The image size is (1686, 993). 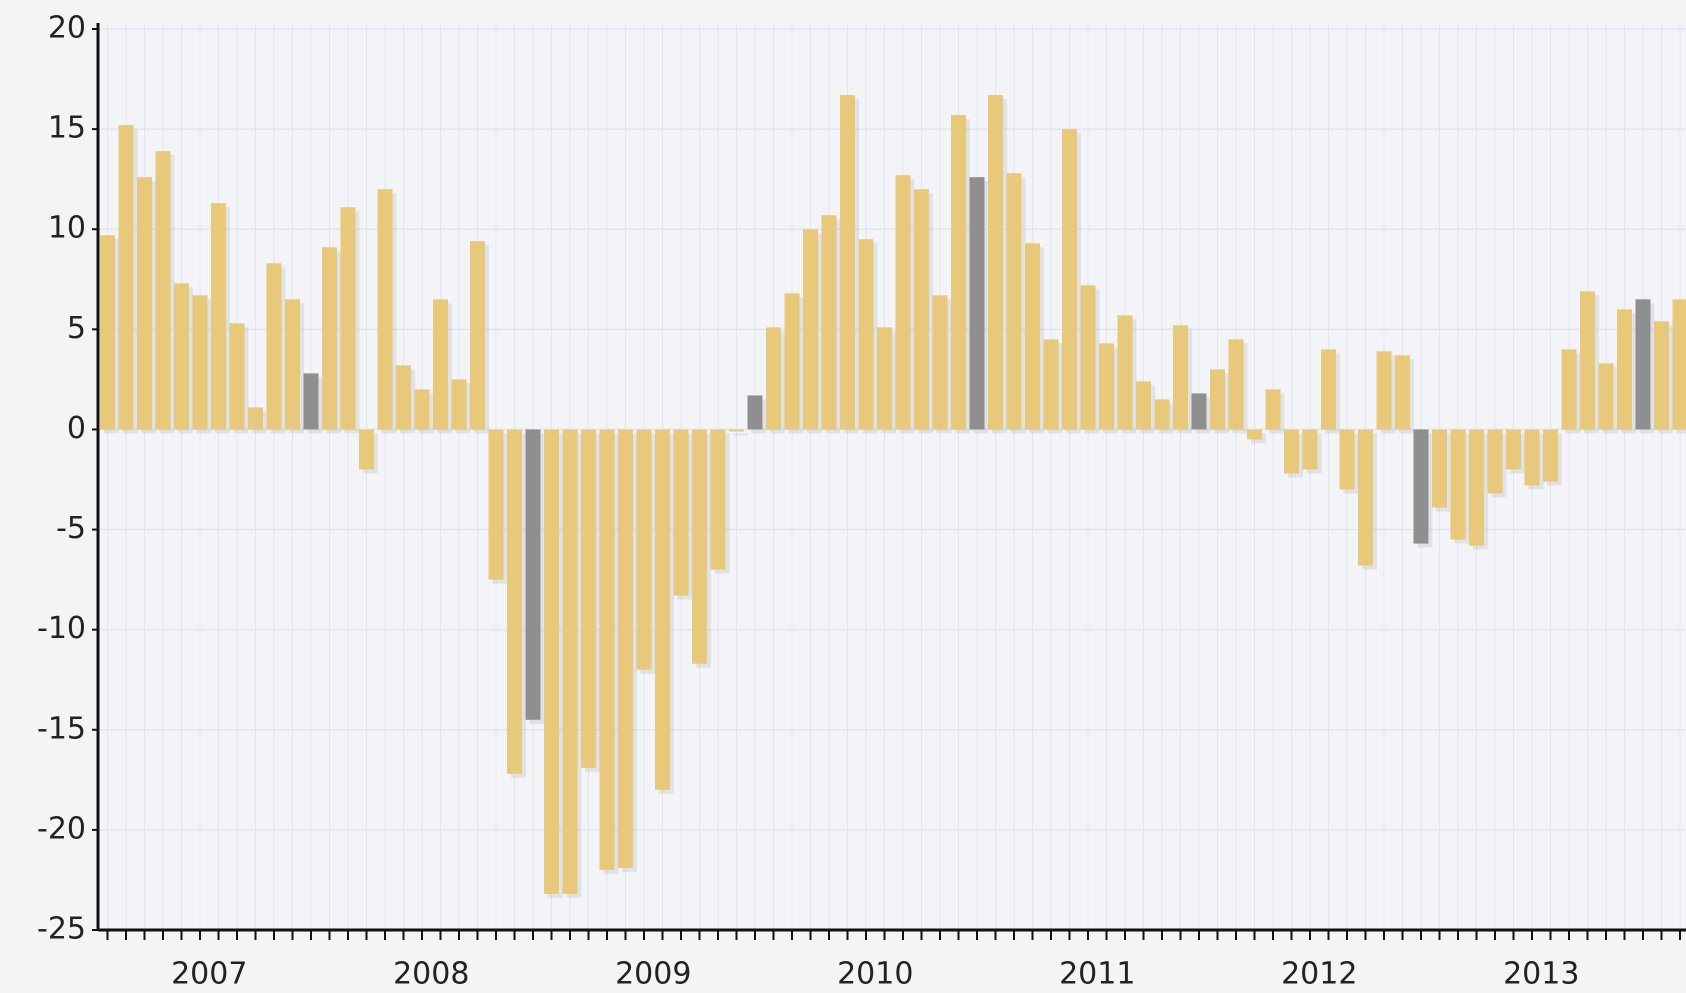 I want to click on y-tick-label: 15, so click(x=67, y=128).